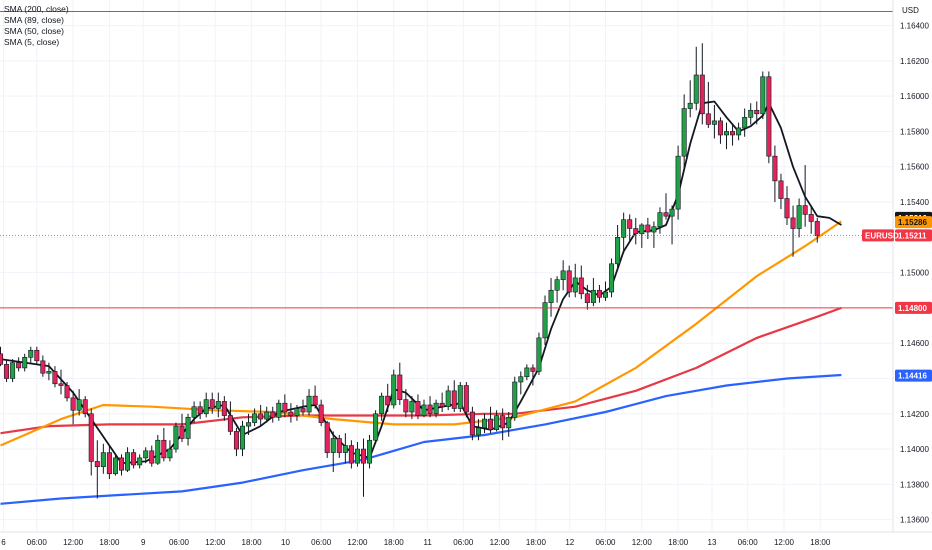 The image size is (932, 550). I want to click on legend-sma-50: SMA (50, close), so click(34, 31).